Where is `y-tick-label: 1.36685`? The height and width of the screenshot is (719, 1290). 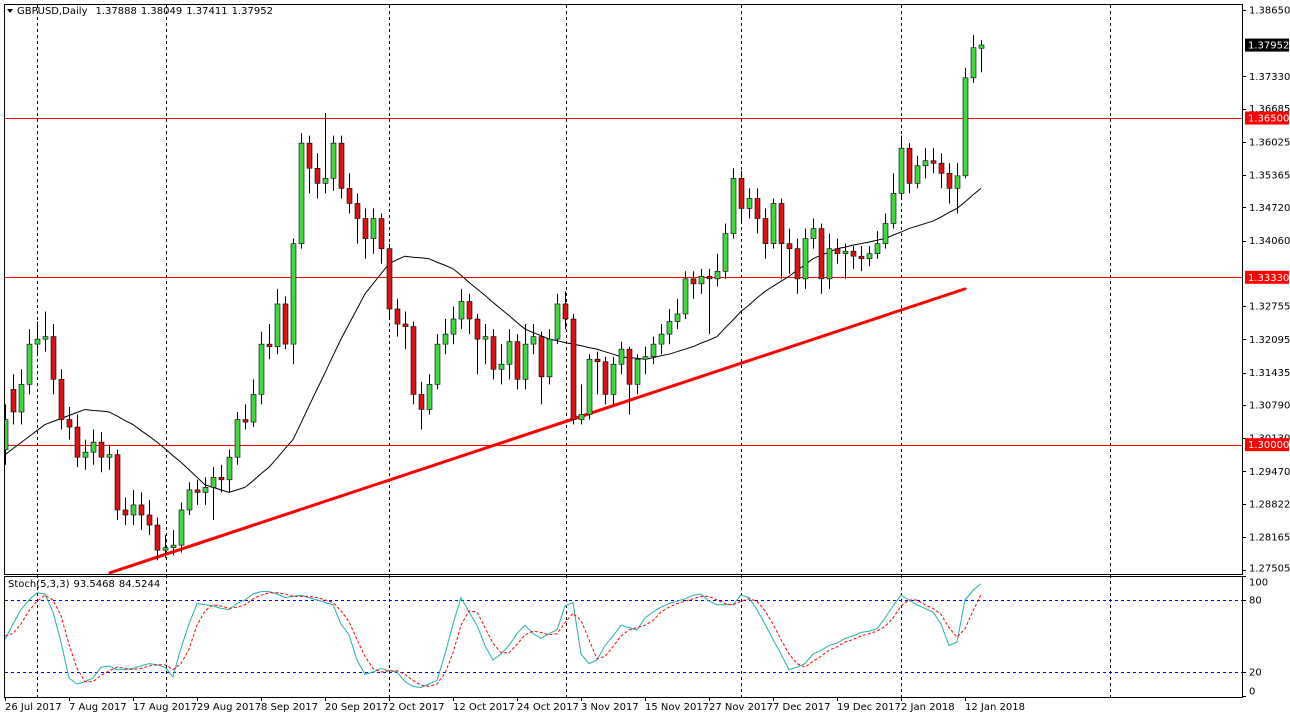
y-tick-label: 1.36685 is located at coordinates (1269, 109).